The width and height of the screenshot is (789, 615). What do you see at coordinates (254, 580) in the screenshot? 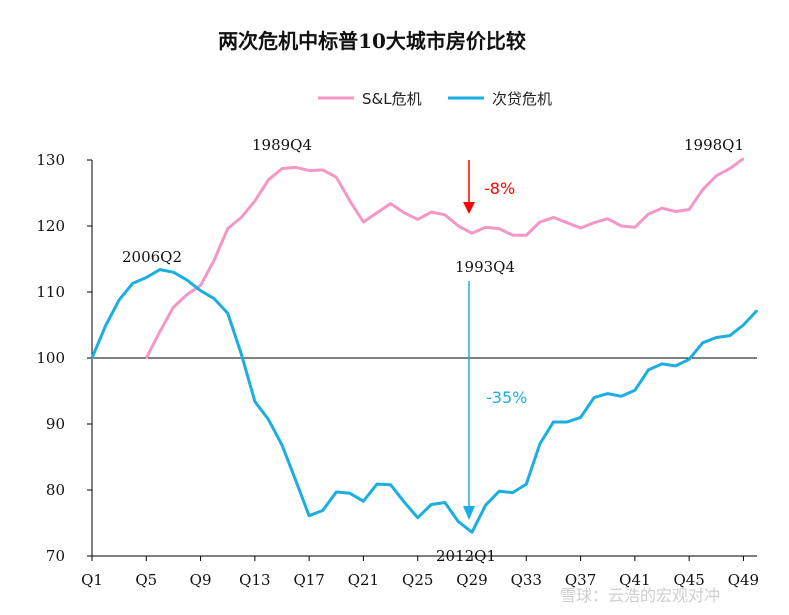
I see `x-tick-label: Q13` at bounding box center [254, 580].